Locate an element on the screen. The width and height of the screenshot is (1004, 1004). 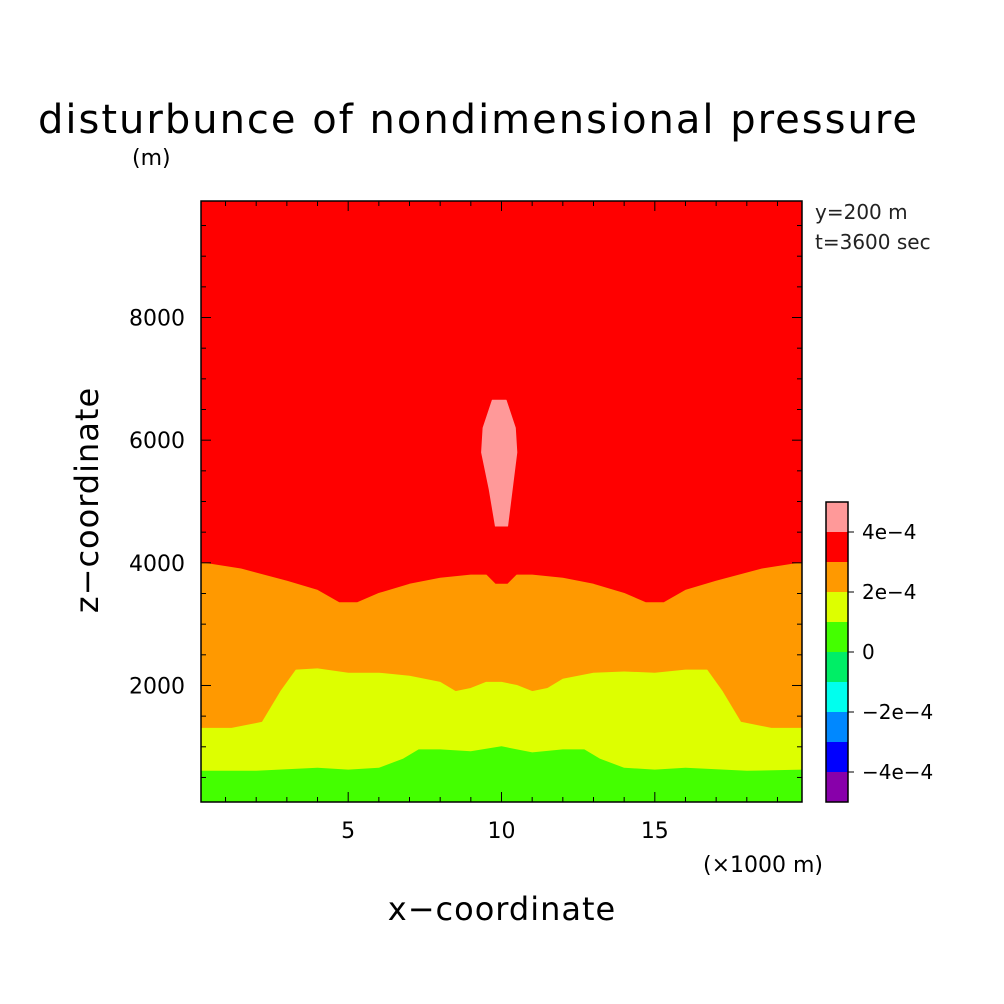
colorbar-label: −2e−4 is located at coordinates (897, 712).